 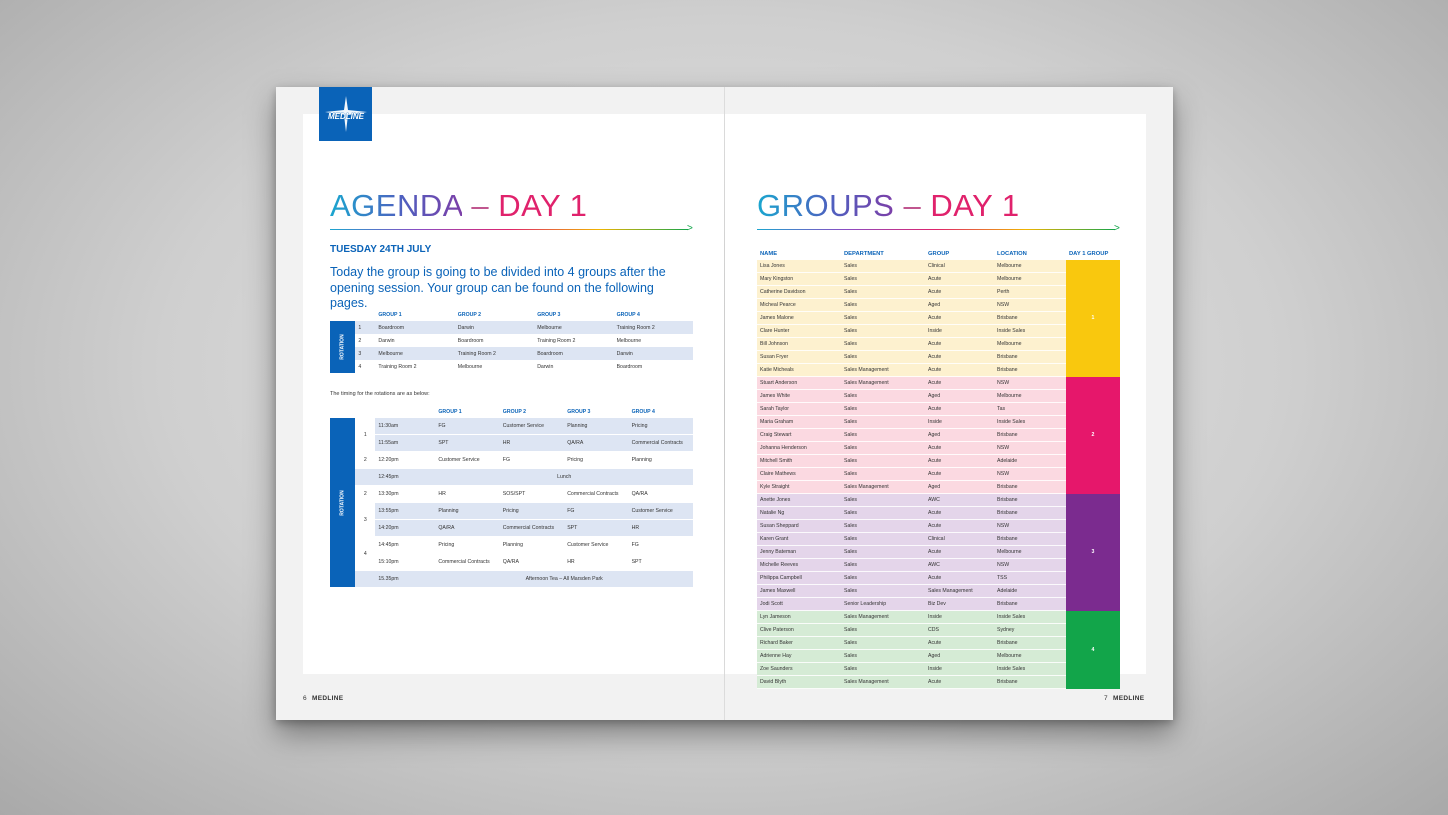 What do you see at coordinates (532, 443) in the screenshot?
I see `cell: HR` at bounding box center [532, 443].